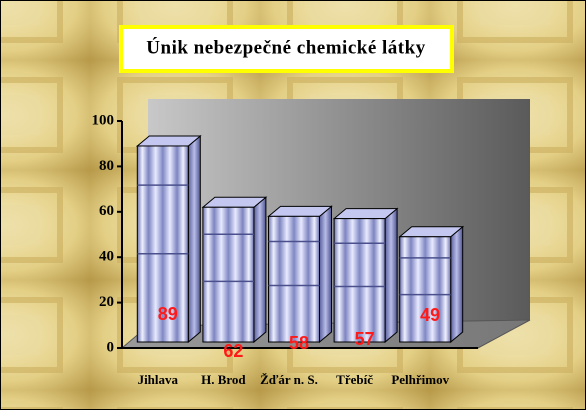 This screenshot has width=586, height=410. I want to click on title-box, so click(286, 49).